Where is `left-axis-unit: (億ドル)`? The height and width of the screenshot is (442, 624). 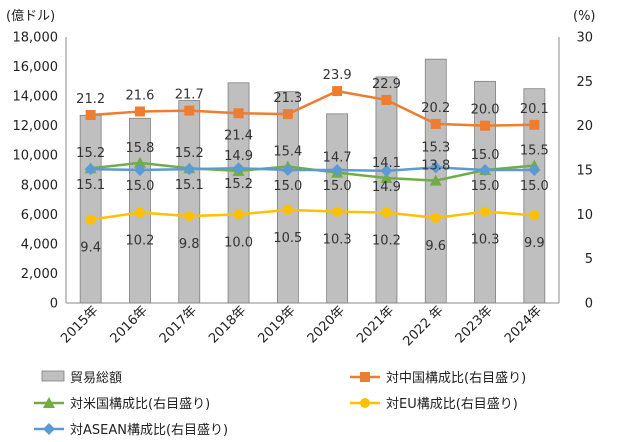 left-axis-unit: (億ドル) is located at coordinates (30, 16).